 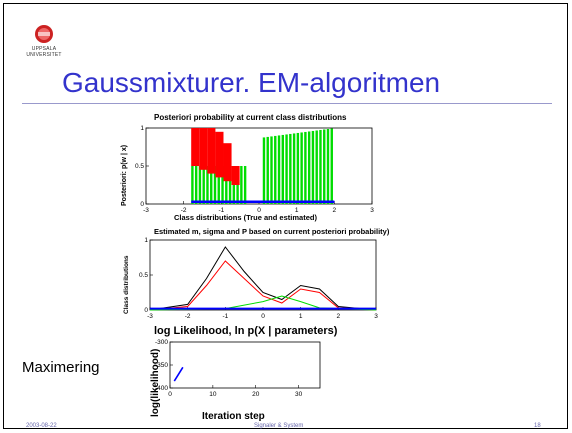 What do you see at coordinates (150, 316) in the screenshot?
I see `chart2-xtick-label: -3` at bounding box center [150, 316].